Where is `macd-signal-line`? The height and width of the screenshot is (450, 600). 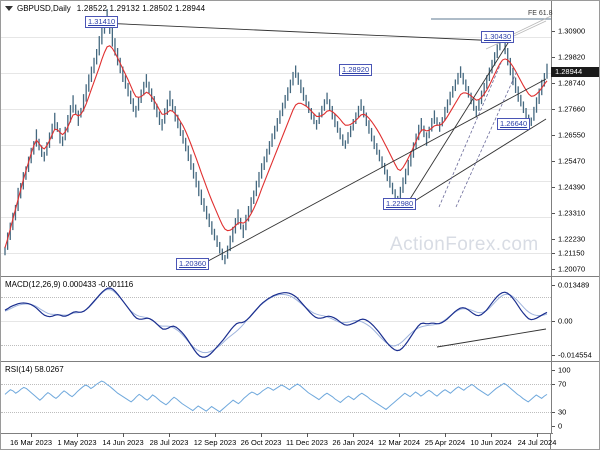 macd-signal-line is located at coordinates (276, 321).